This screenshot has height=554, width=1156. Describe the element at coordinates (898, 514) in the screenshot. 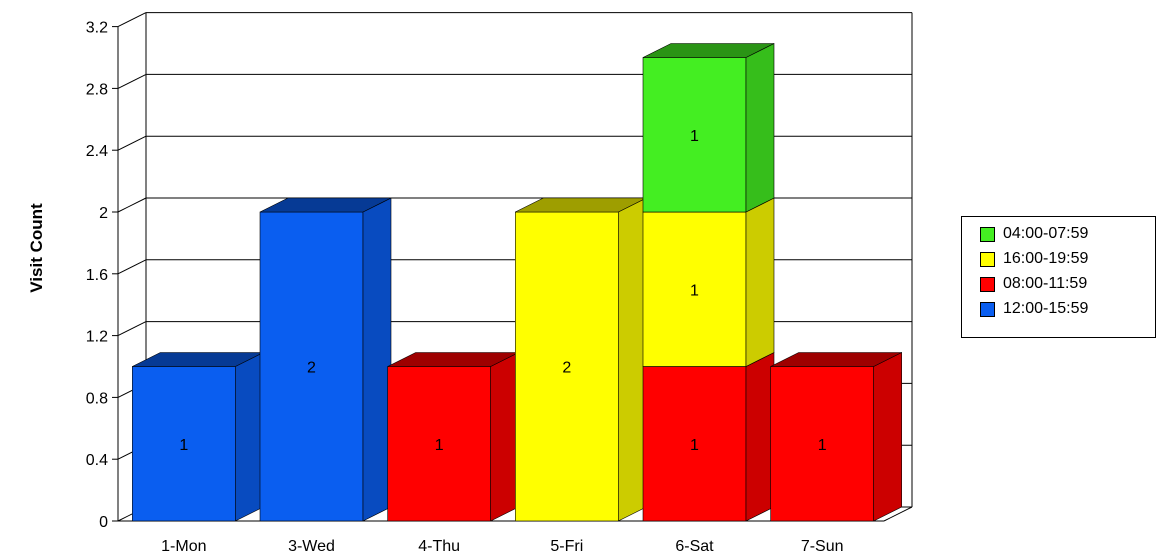

I see `floor-edge` at that location.